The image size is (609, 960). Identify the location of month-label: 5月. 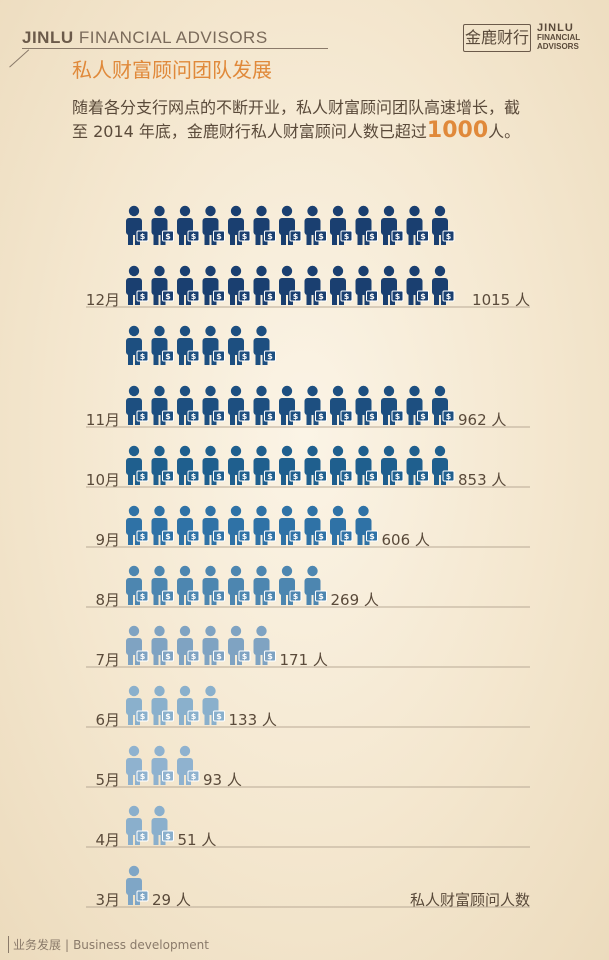
(107, 780).